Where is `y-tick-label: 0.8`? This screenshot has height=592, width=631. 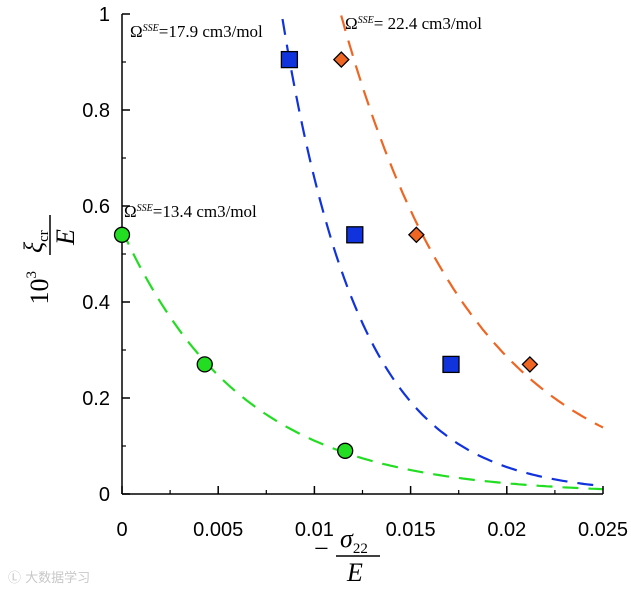
y-tick-label: 0.8 is located at coordinates (96, 111).